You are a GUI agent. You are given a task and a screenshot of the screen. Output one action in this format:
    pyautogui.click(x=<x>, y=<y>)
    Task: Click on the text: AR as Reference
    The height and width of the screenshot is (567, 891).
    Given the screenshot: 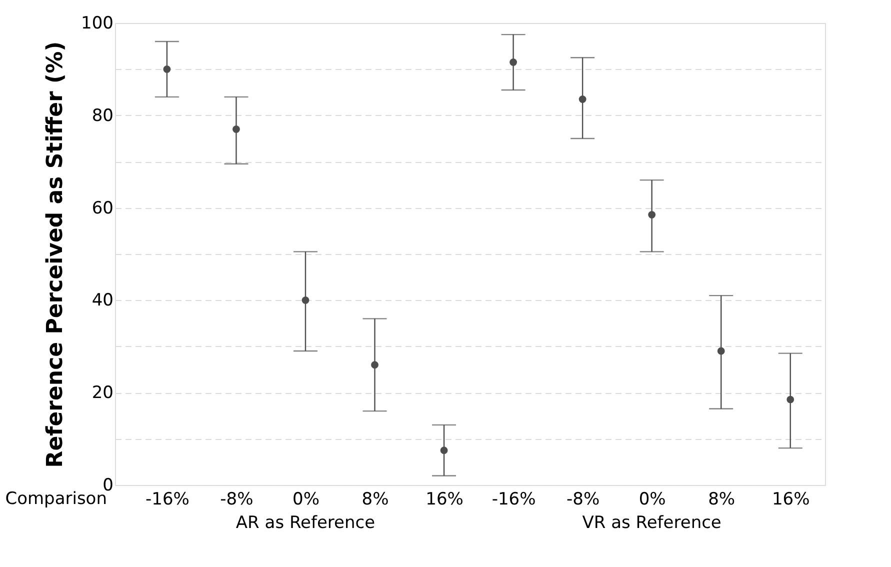 What is the action you would take?
    pyautogui.click(x=306, y=523)
    